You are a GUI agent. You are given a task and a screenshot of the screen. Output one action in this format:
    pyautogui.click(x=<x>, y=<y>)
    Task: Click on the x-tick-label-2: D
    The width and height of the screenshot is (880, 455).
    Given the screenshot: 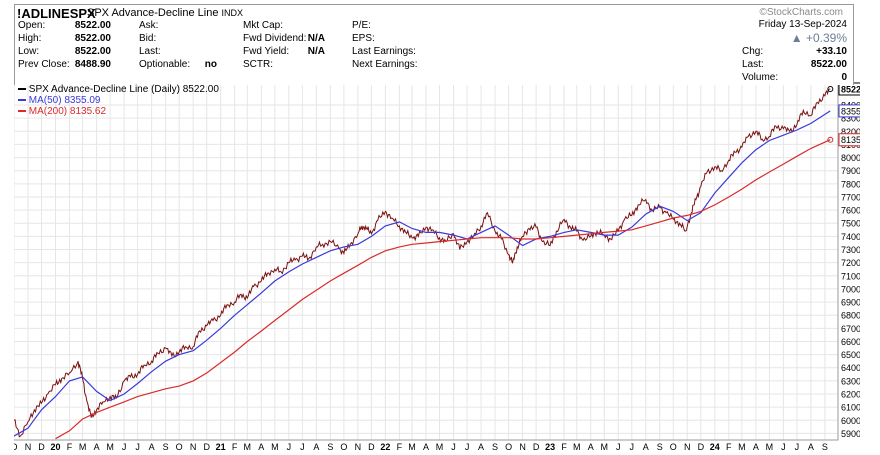 What is the action you would take?
    pyautogui.click(x=41, y=447)
    